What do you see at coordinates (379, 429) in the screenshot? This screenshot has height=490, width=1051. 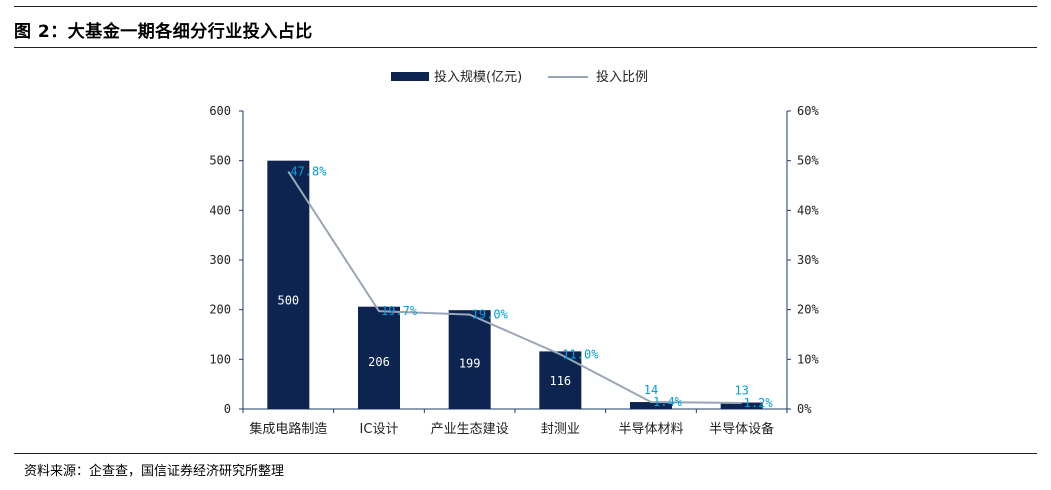 I see `x-tick-label: IC设计` at bounding box center [379, 429].